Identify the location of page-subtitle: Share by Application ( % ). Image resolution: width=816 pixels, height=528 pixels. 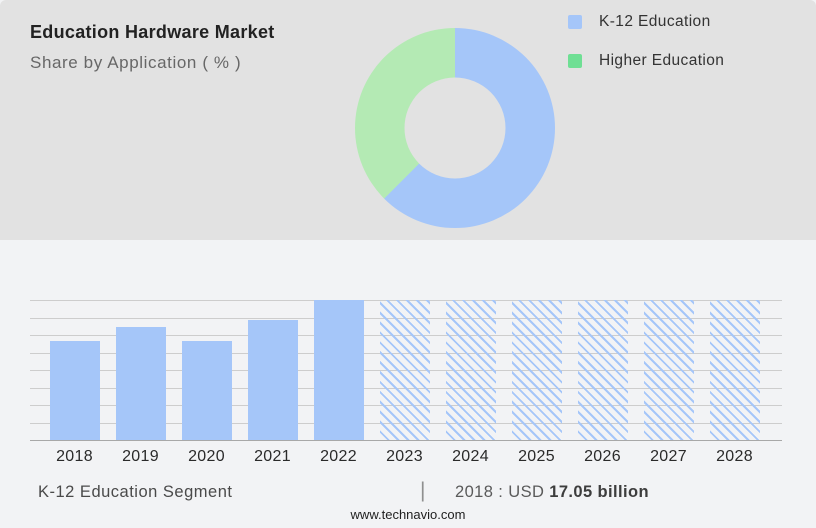
(136, 62).